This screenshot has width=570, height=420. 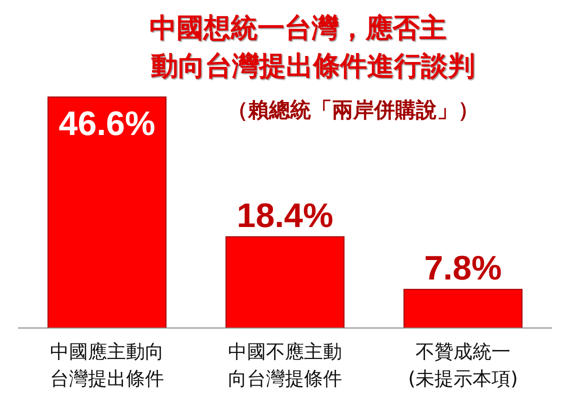 I want to click on x-tick-label: 中國應主動向台灣提出條件, so click(x=107, y=365).